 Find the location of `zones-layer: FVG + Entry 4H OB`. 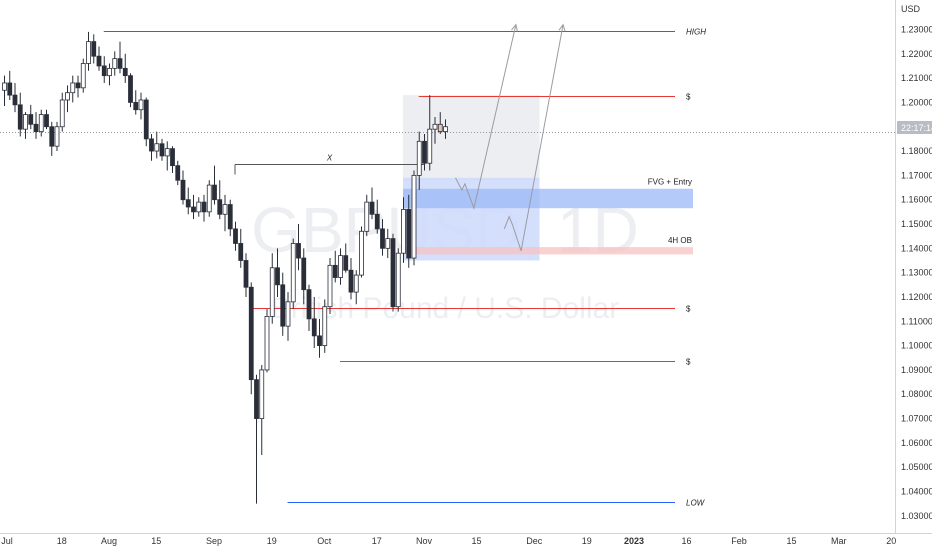

zones-layer: FVG + Entry 4H OB is located at coordinates (548, 178).